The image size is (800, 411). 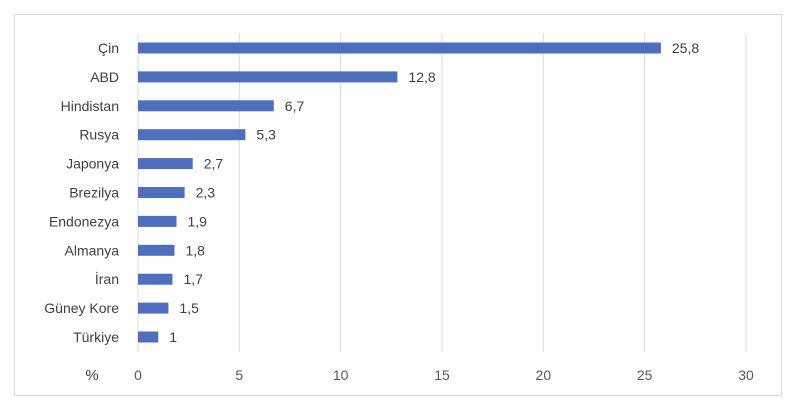 What do you see at coordinates (214, 164) in the screenshot?
I see `data-label: 2,7` at bounding box center [214, 164].